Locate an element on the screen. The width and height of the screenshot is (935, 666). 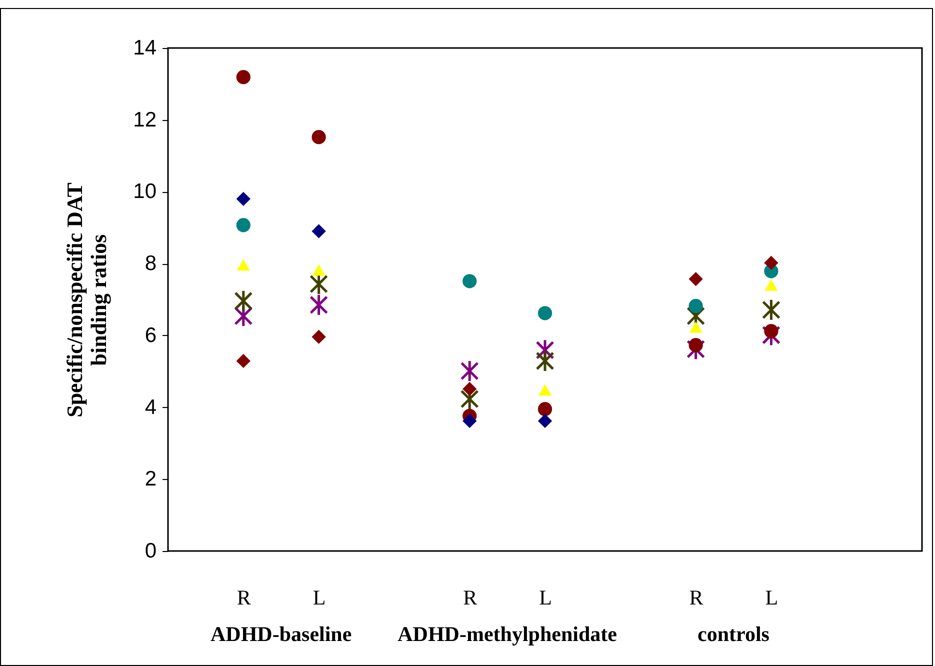
y-tick-label: 6 is located at coordinates (150, 335).